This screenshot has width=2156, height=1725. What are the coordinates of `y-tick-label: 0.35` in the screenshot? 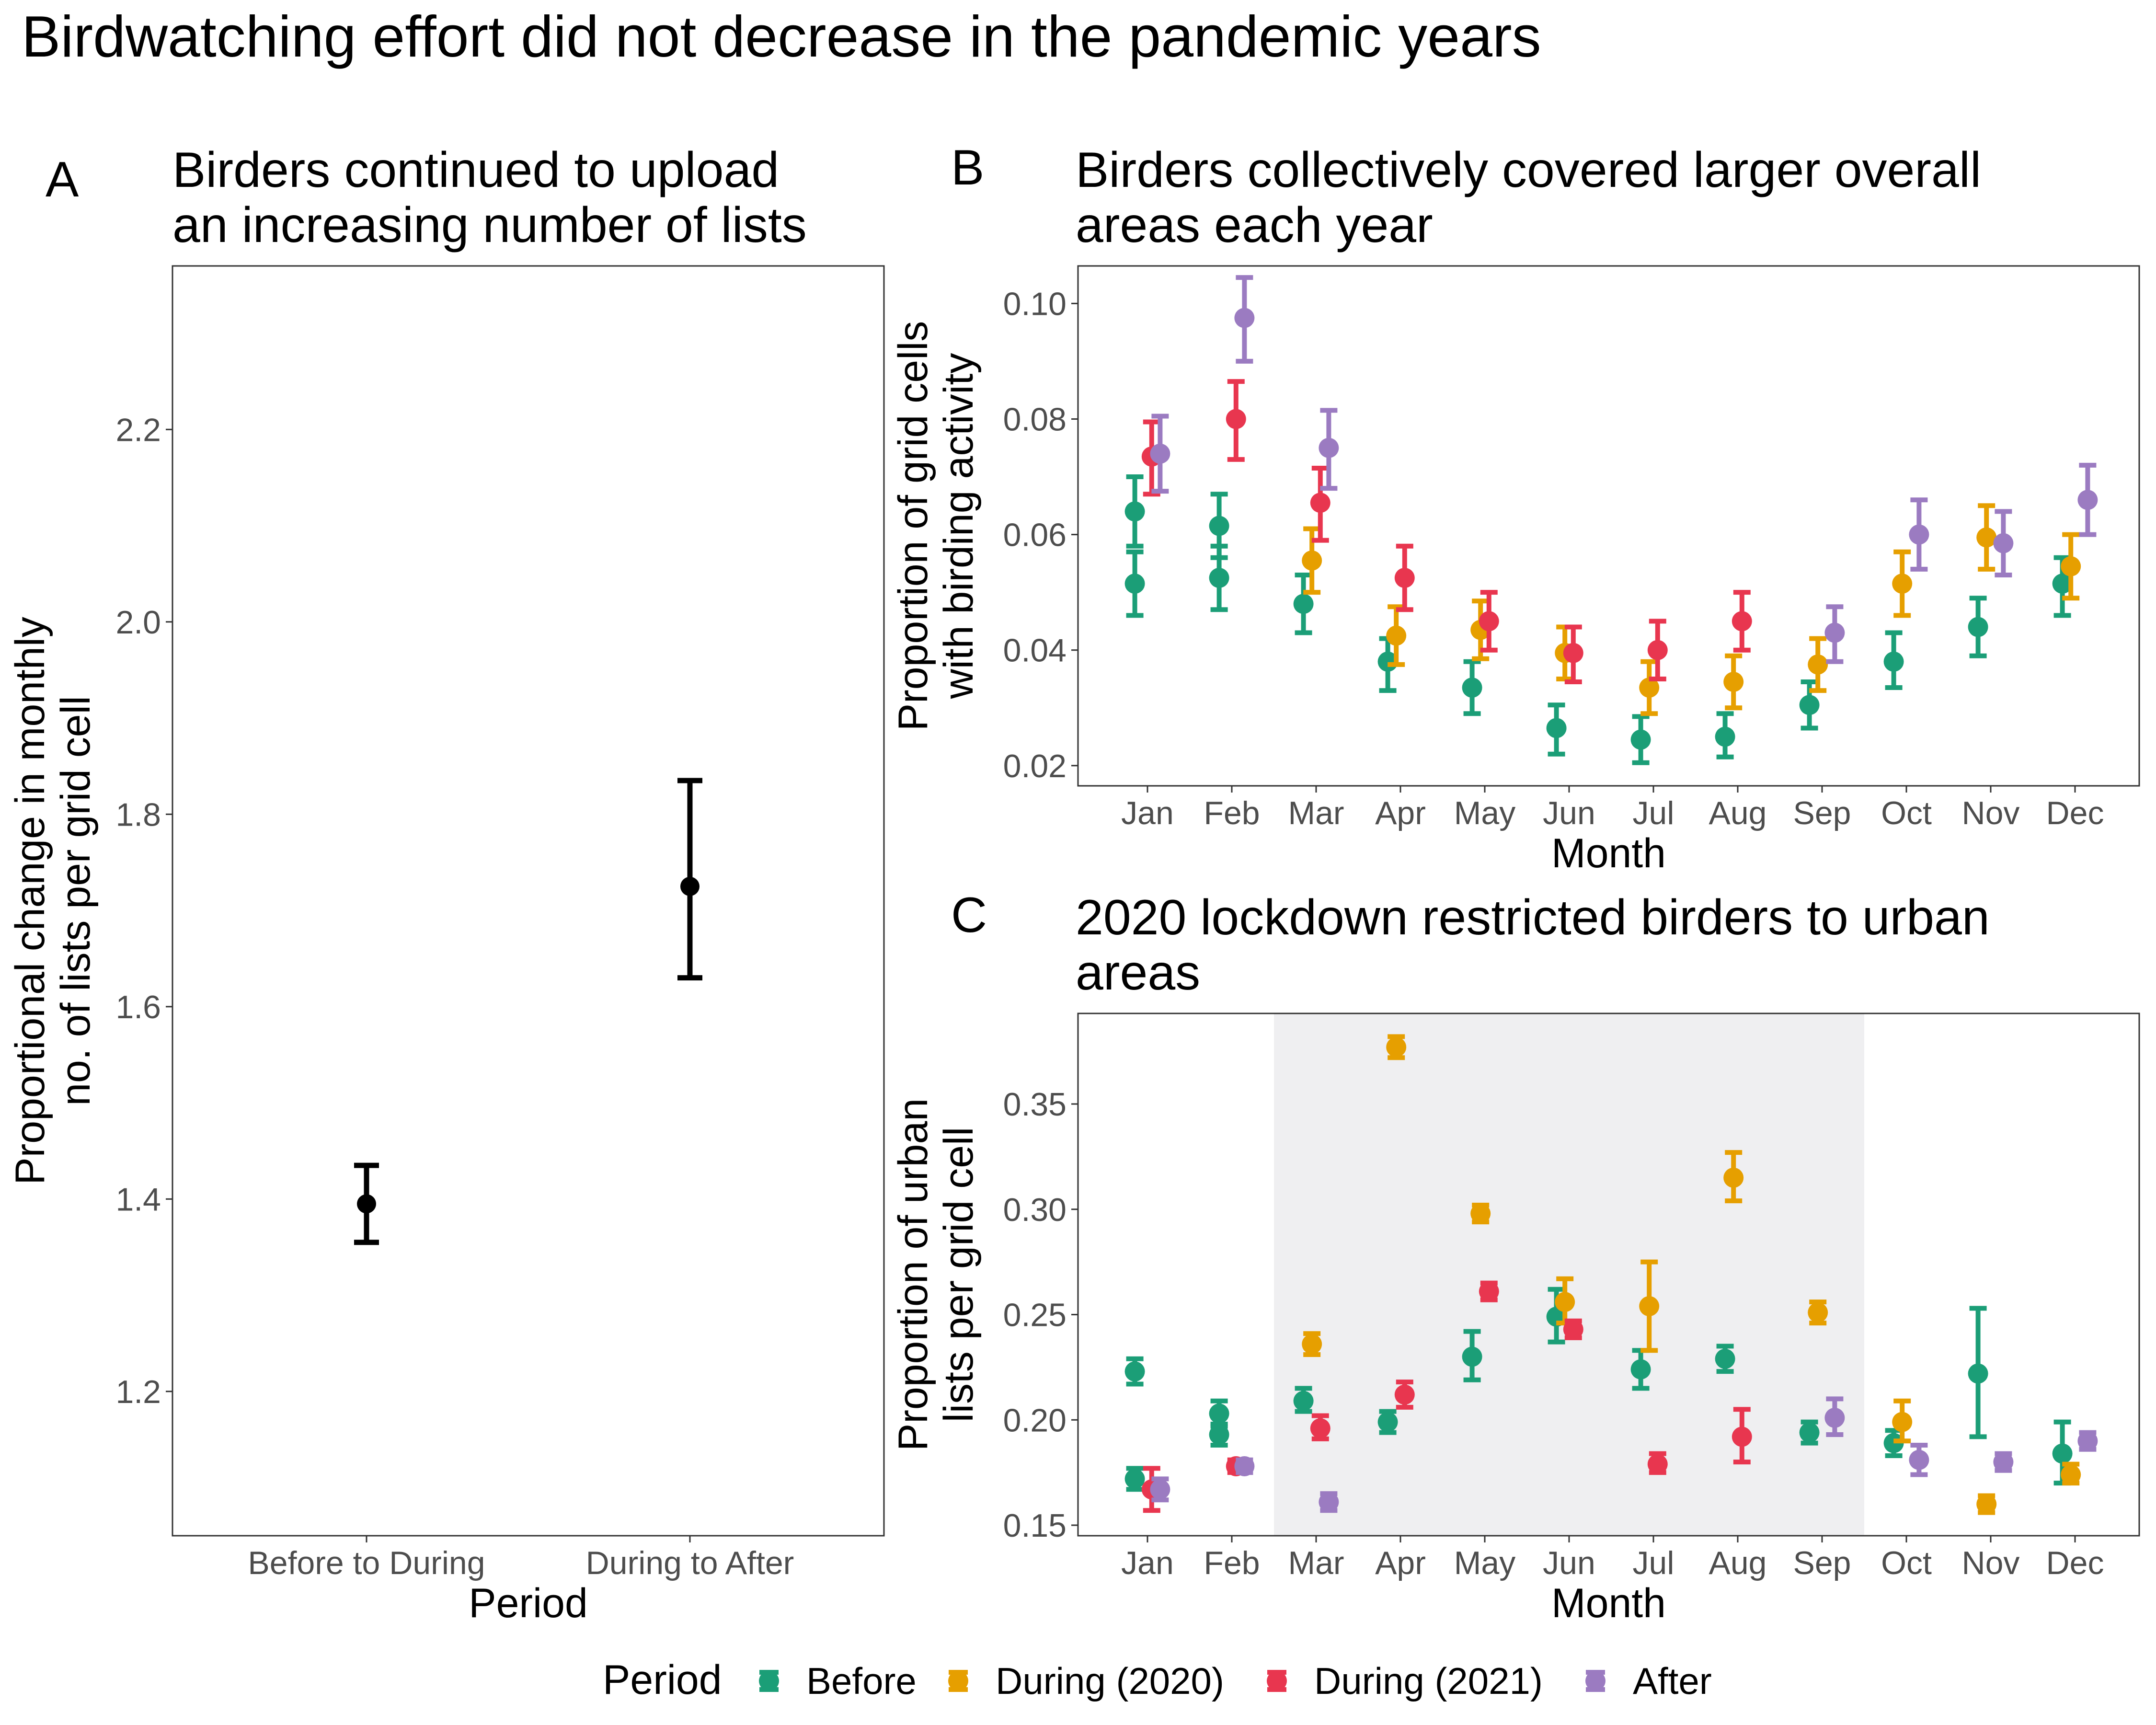 It's located at (1035, 1104).